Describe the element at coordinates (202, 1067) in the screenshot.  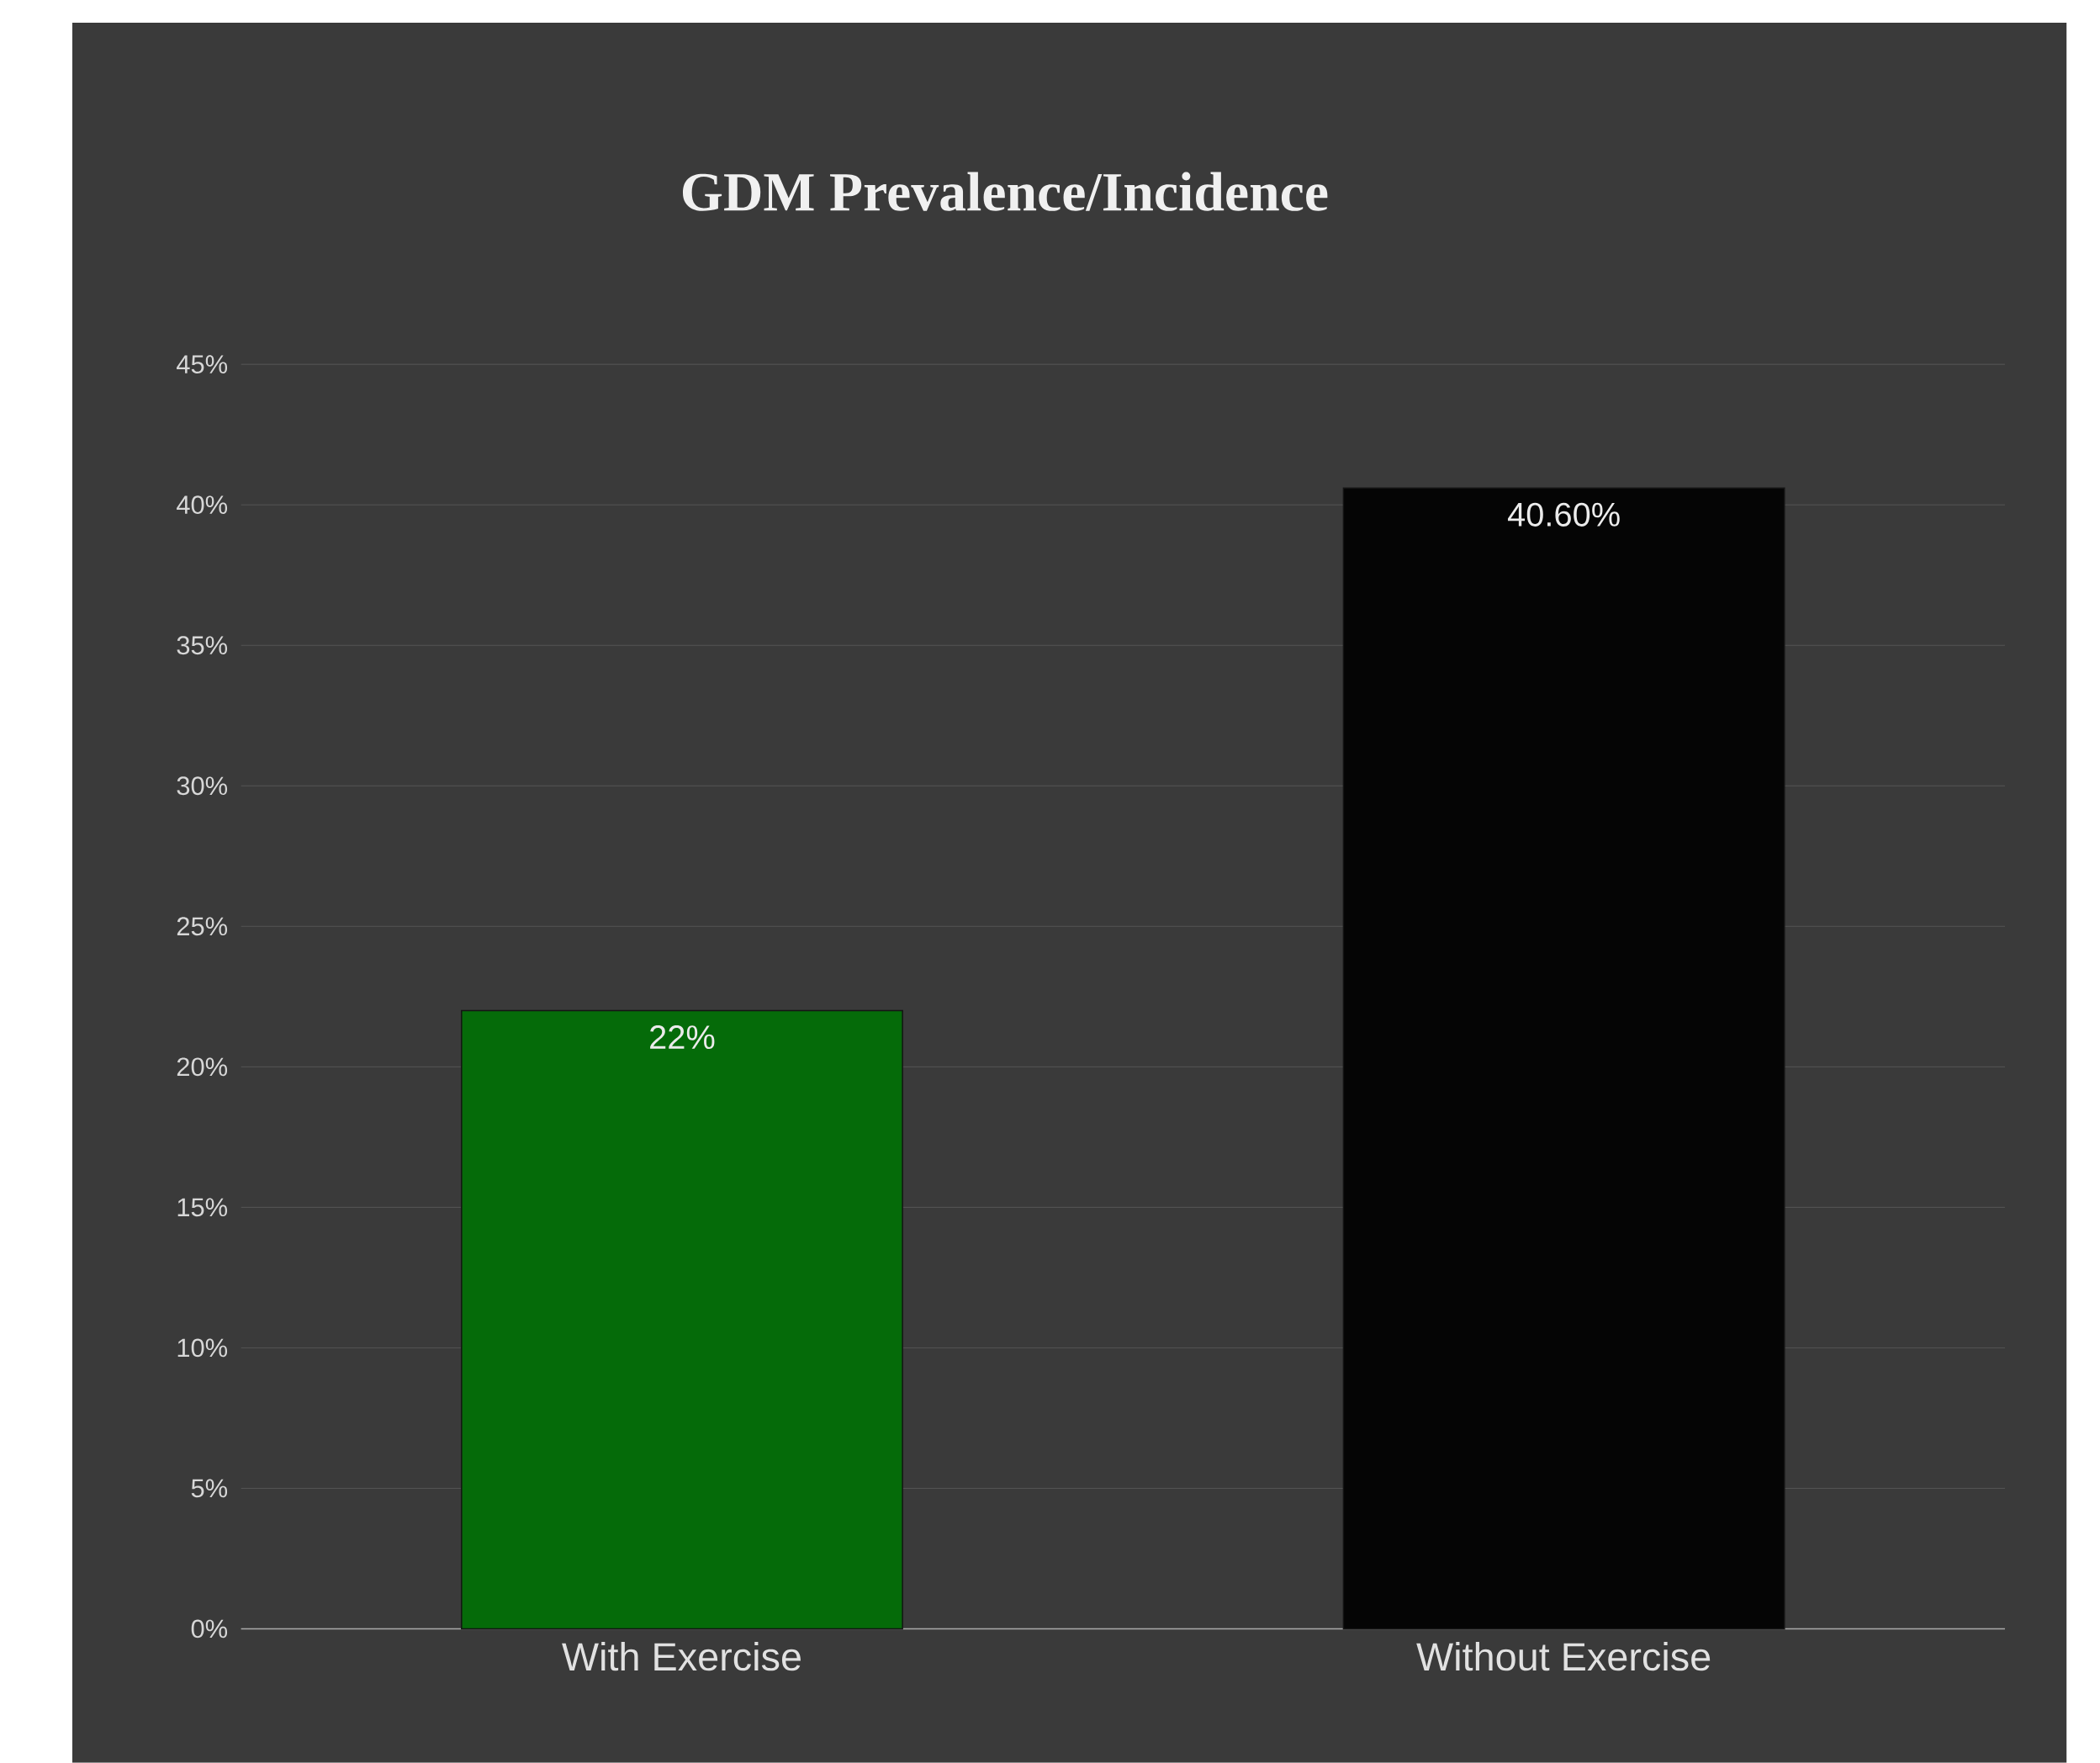
I see `y-tick-label: 20%` at that location.